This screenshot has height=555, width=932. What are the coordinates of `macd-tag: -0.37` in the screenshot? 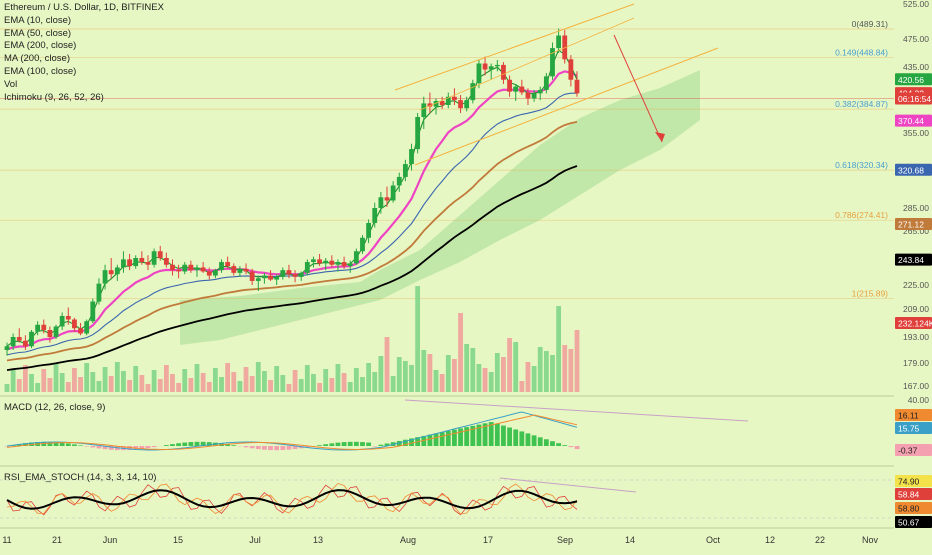 It's located at (913, 450).